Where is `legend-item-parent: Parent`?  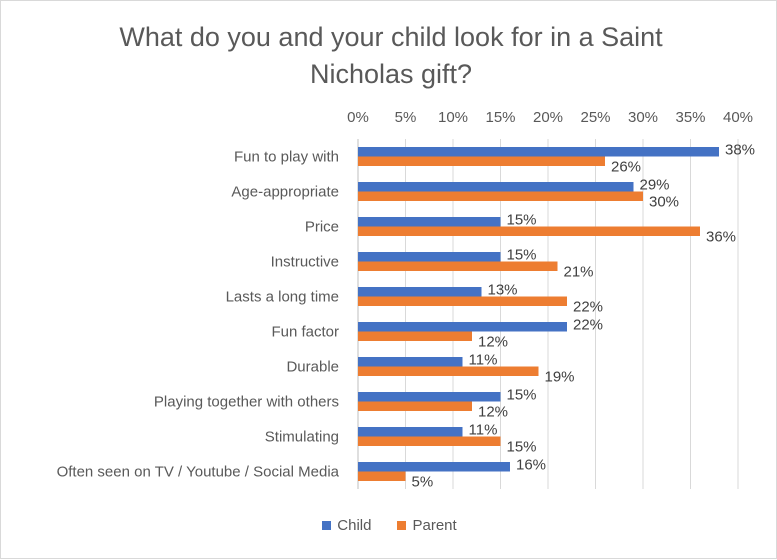 legend-item-parent: Parent is located at coordinates (427, 525).